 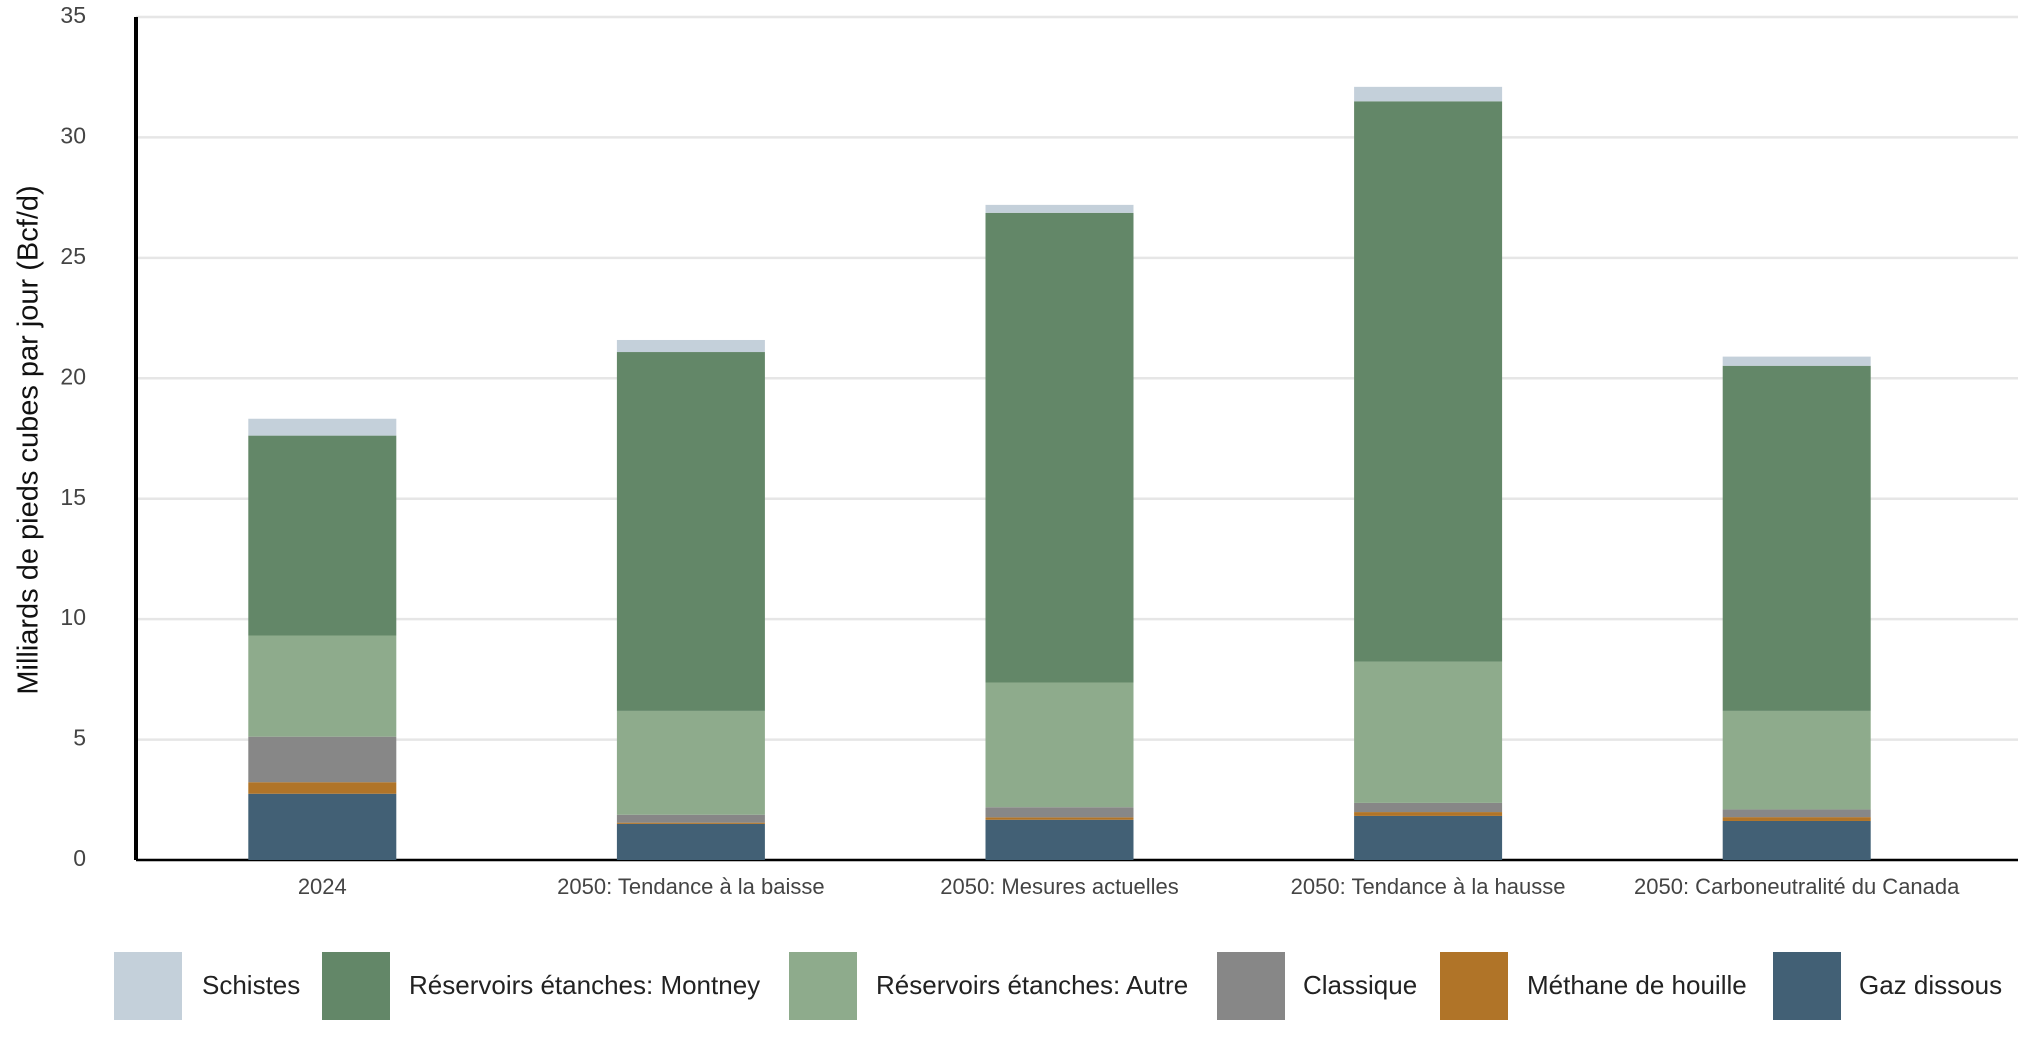 I want to click on y-tick-label: 30, so click(x=73, y=136).